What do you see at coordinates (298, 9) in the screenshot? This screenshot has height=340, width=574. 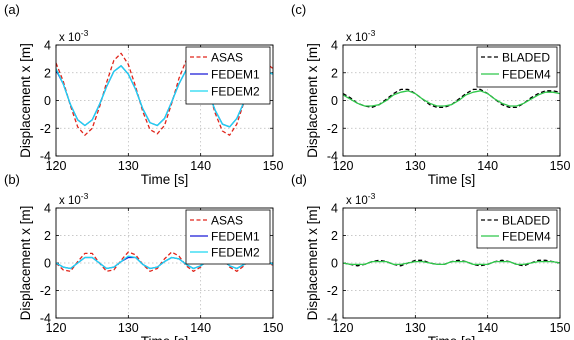 I see `panel-label: (c)` at bounding box center [298, 9].